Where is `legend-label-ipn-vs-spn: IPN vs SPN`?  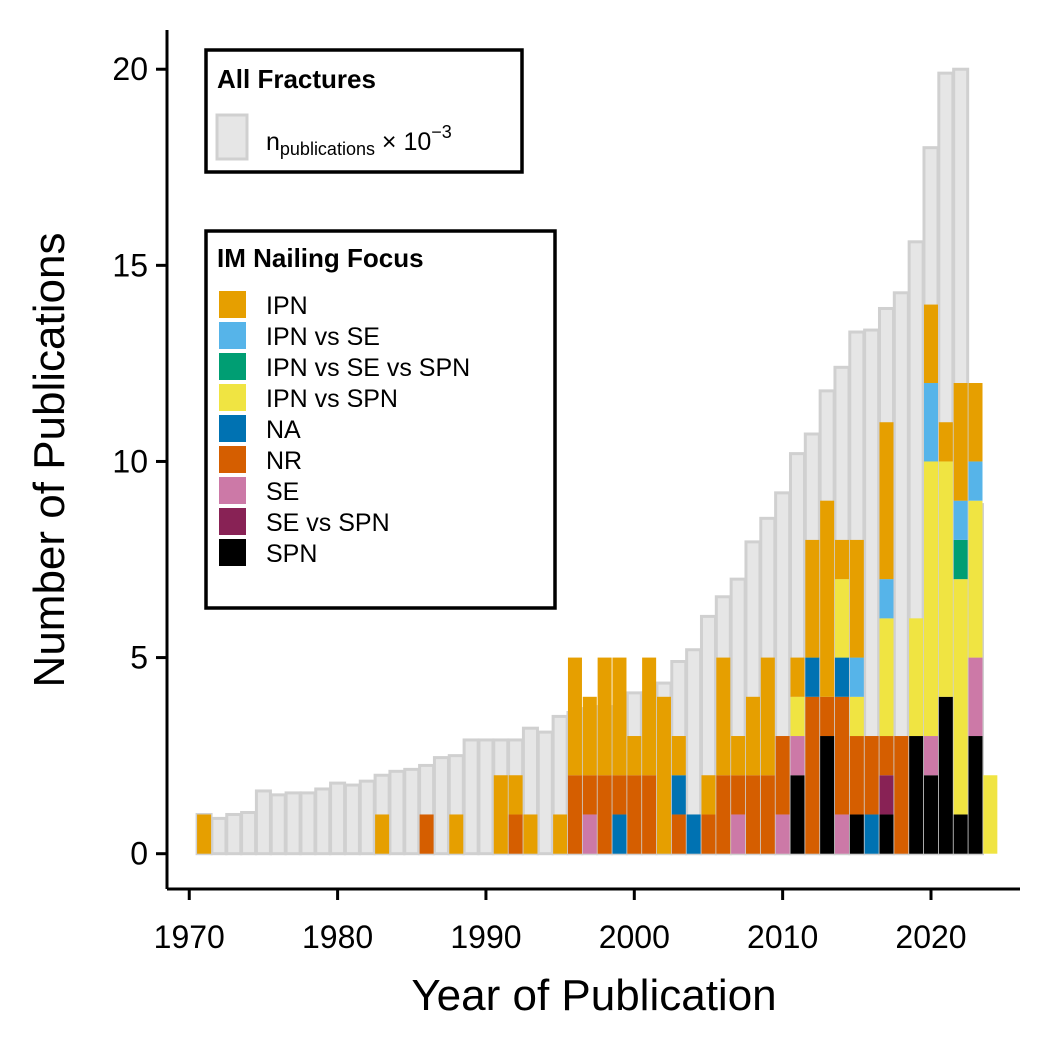 legend-label-ipn-vs-spn: IPN vs SPN is located at coordinates (332, 399).